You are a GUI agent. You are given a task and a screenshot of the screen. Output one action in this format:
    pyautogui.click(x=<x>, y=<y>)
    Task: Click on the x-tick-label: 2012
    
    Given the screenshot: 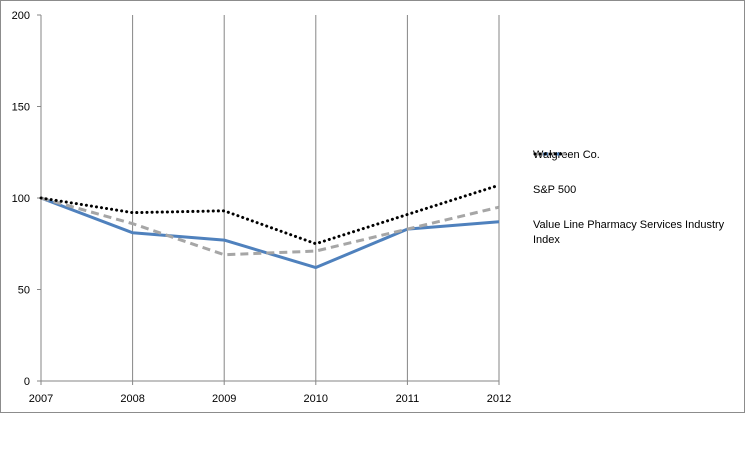 What is the action you would take?
    pyautogui.click(x=499, y=399)
    